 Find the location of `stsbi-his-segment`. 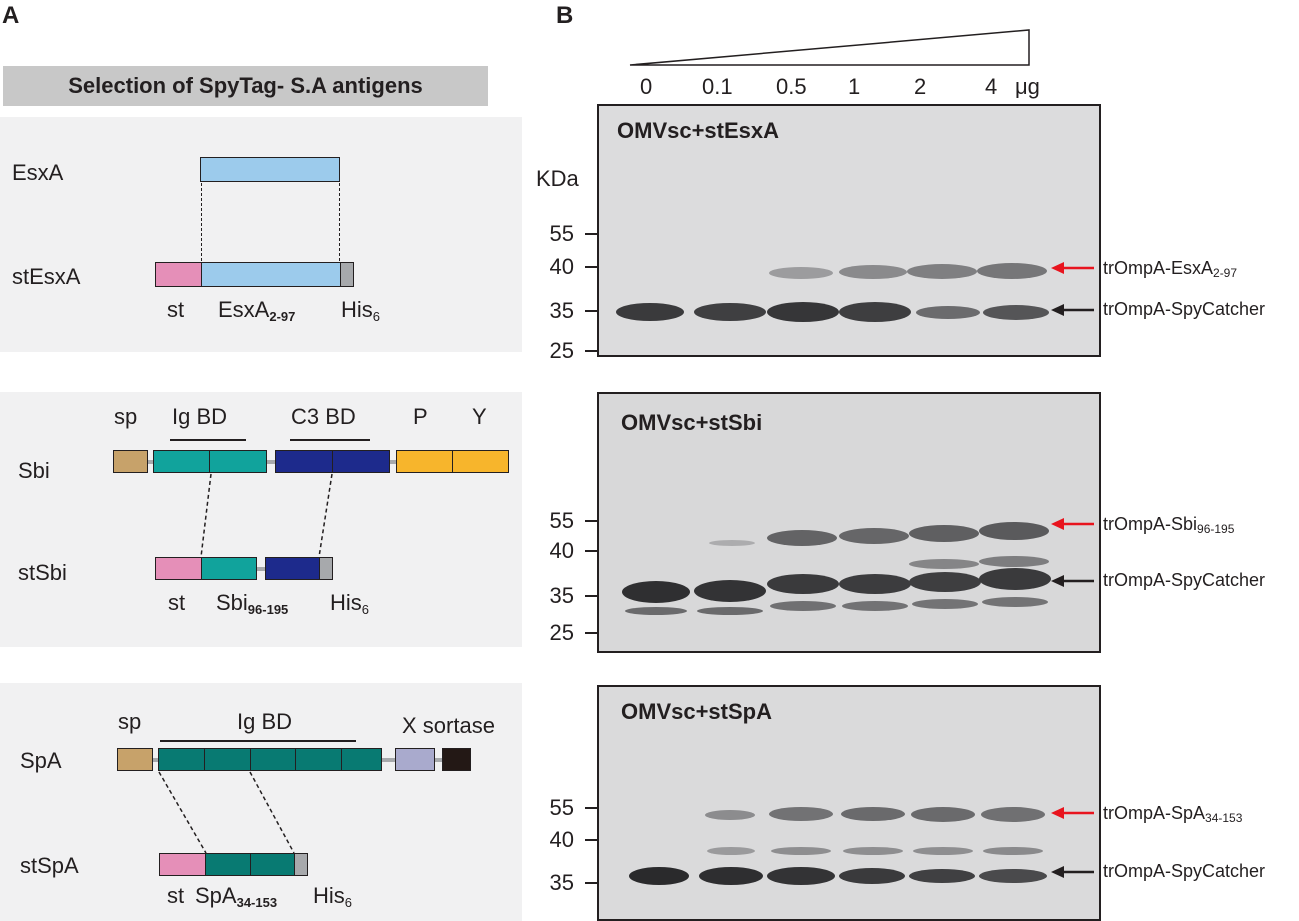

stsbi-his-segment is located at coordinates (326, 568).